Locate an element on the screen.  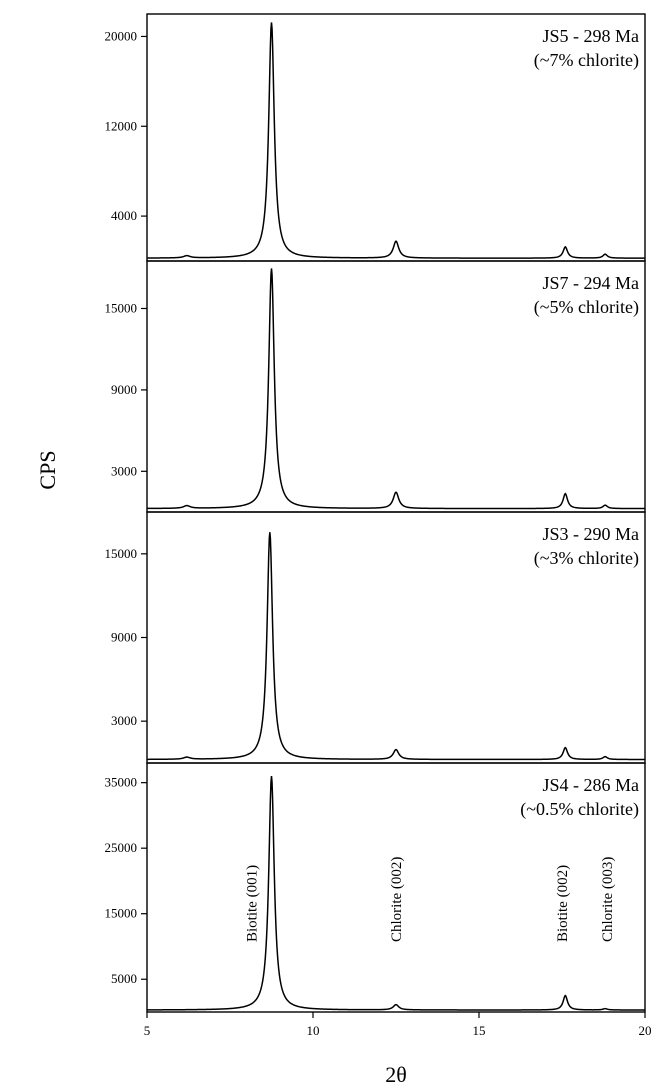
y-tick-label: 4000 is located at coordinates (124, 215).